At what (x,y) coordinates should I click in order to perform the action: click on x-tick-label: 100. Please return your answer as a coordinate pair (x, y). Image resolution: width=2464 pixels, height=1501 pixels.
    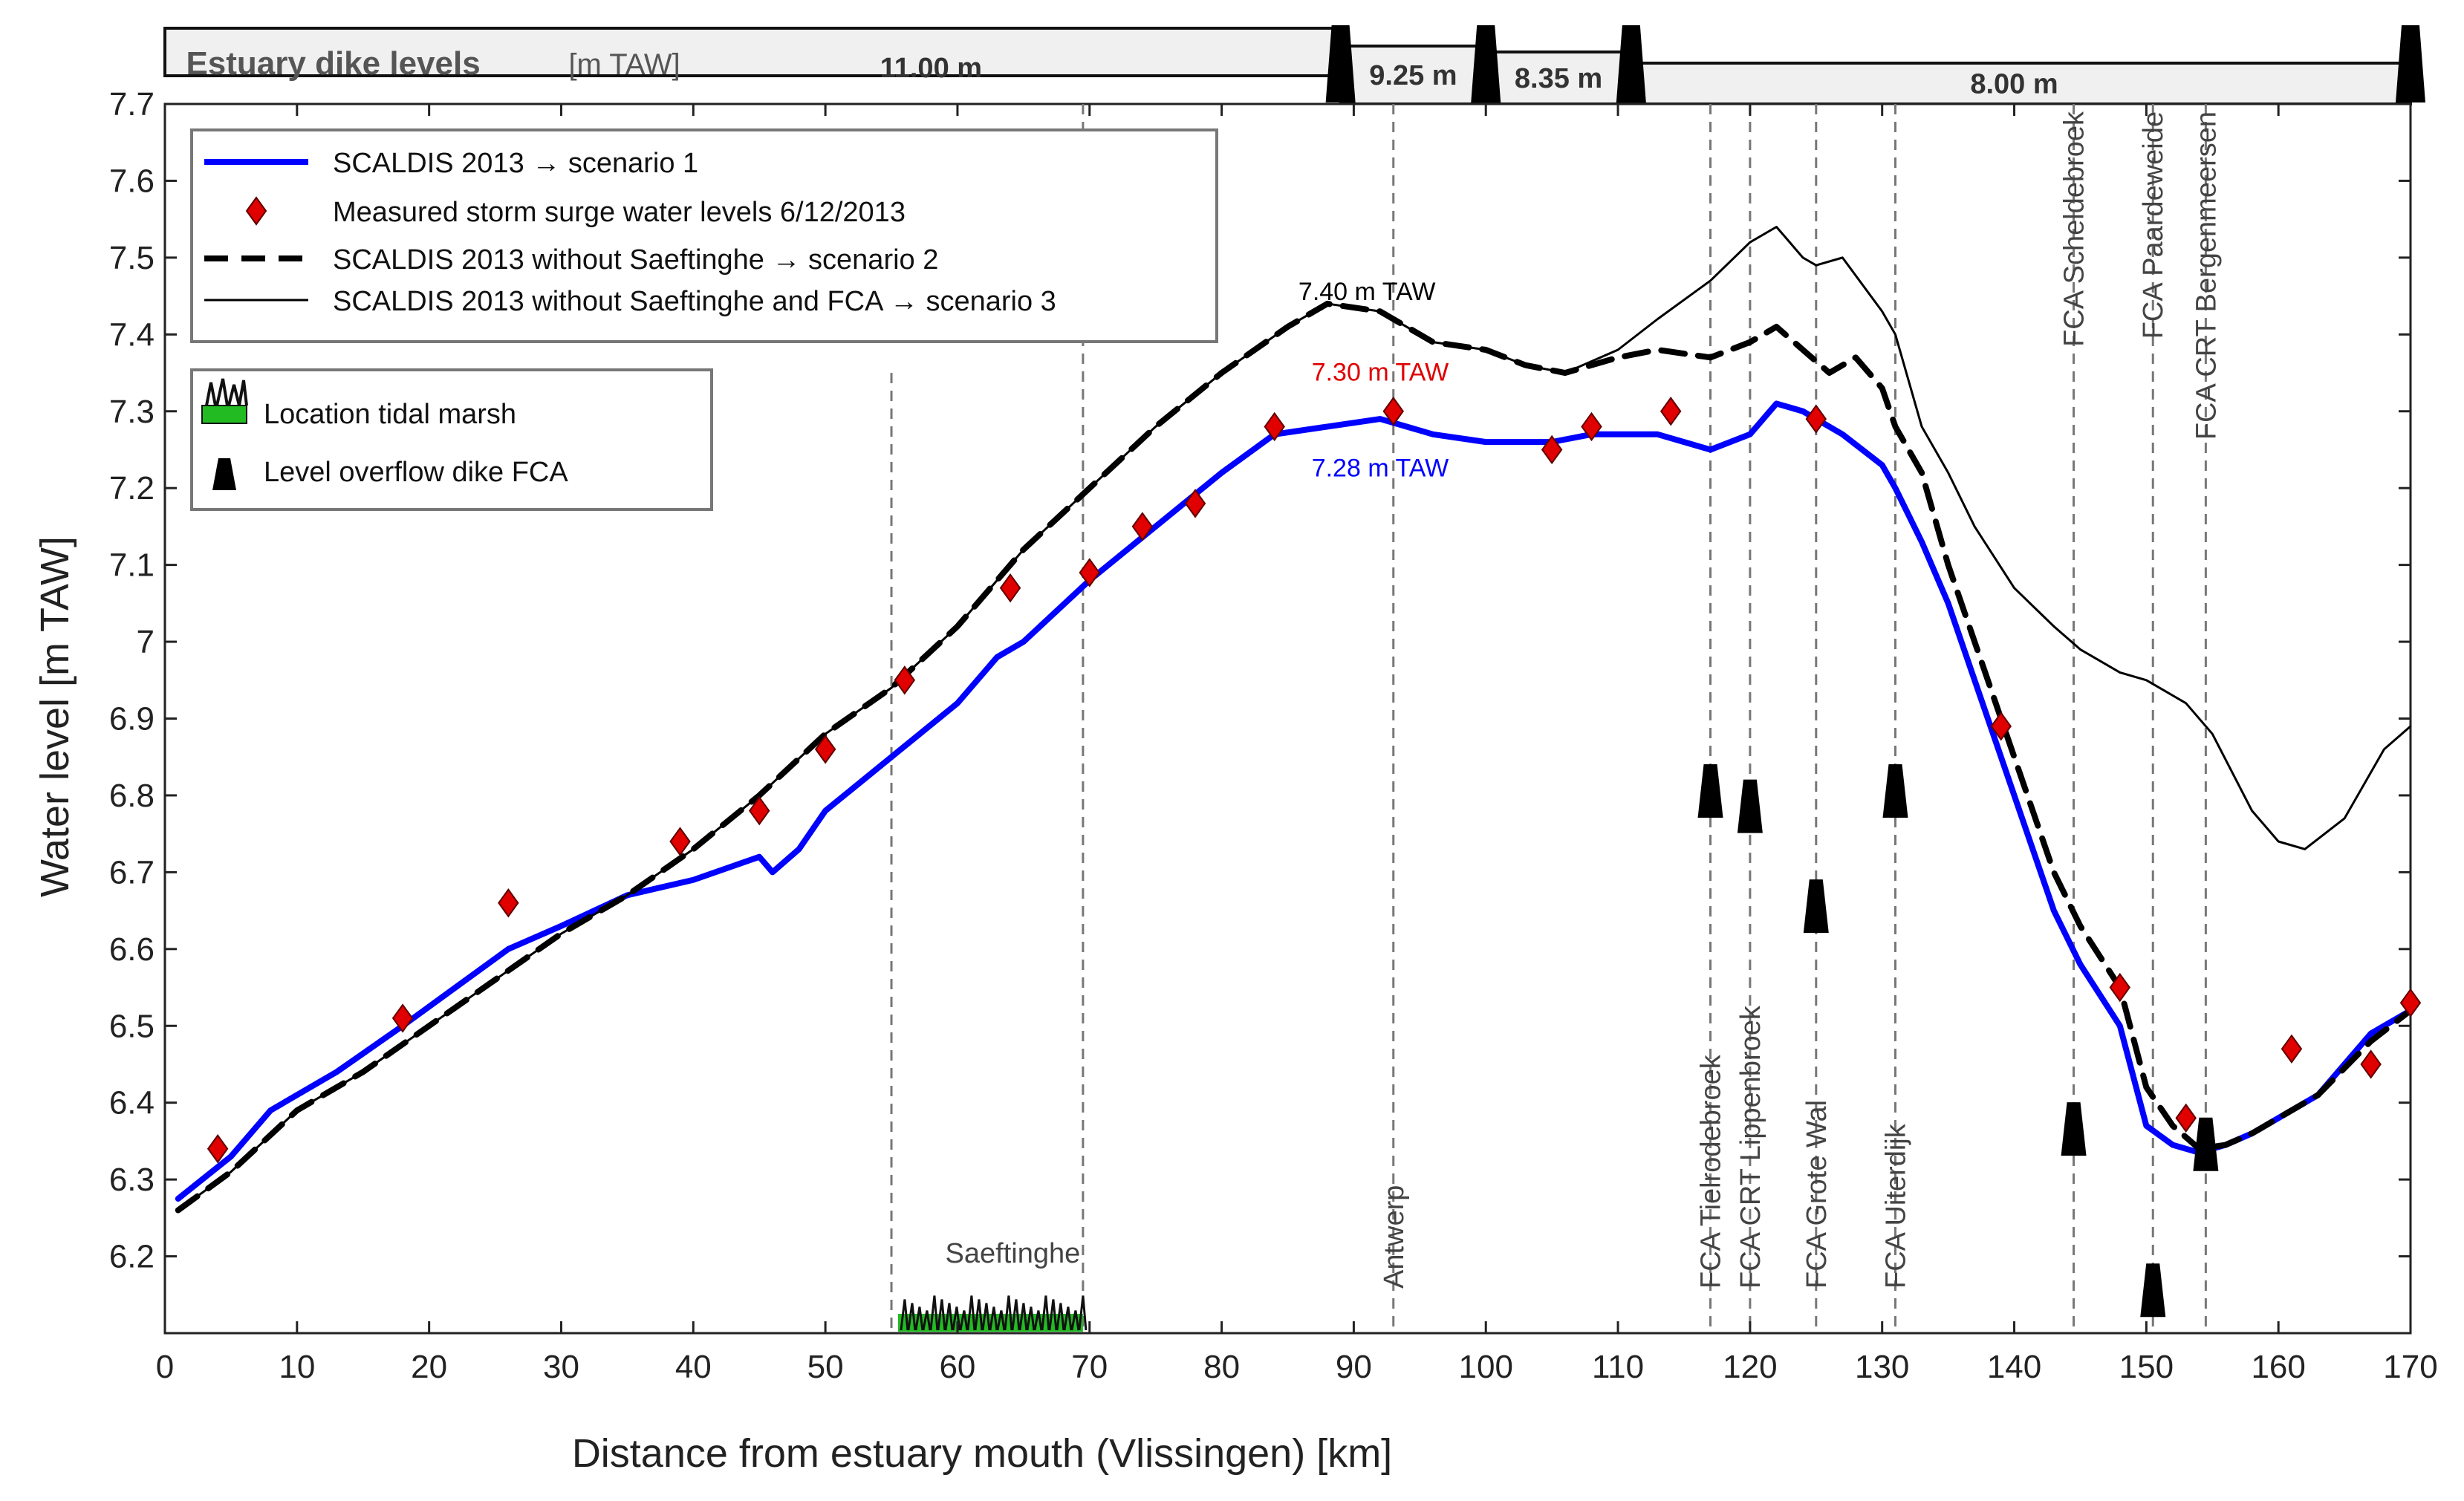
    Looking at the image, I should click on (1486, 1367).